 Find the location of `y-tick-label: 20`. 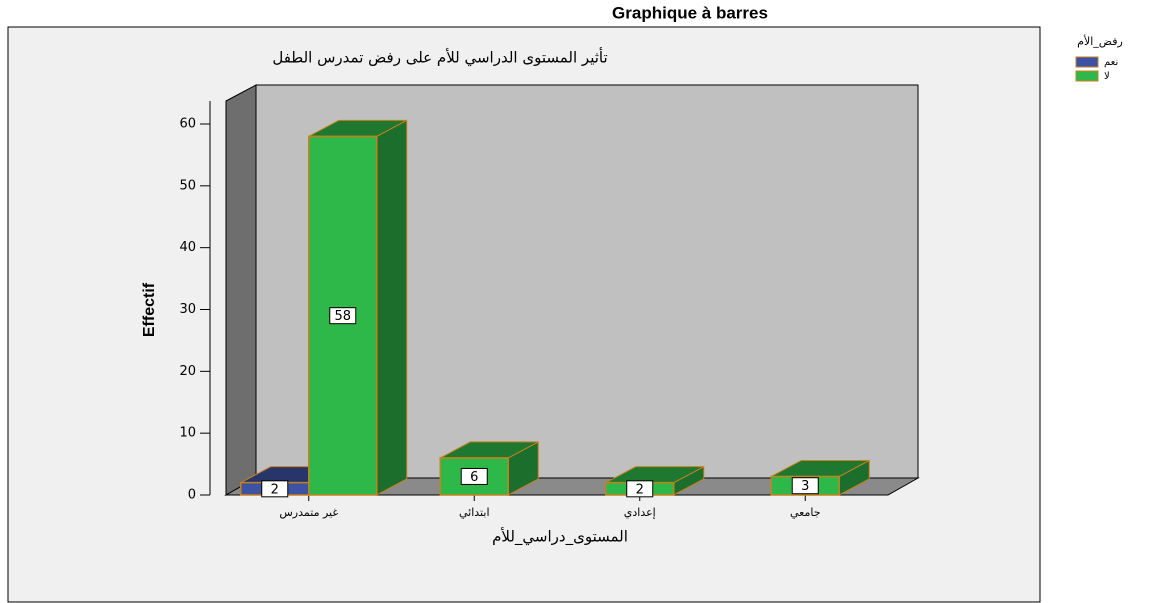

y-tick-label: 20 is located at coordinates (187, 371).